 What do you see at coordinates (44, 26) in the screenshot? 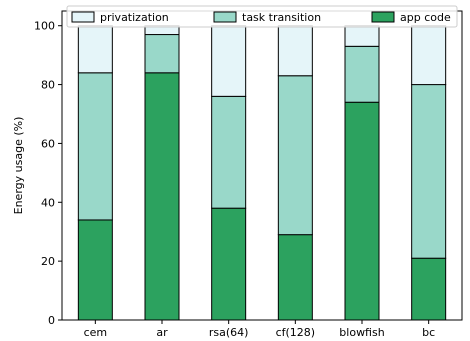
I see `y-tick-label-100: 100` at bounding box center [44, 26].